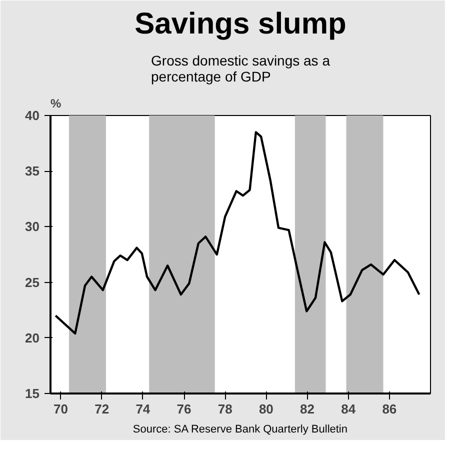 The height and width of the screenshot is (449, 451). I want to click on chart-subtitle: Gross domestic savings as a percentage of GDP, so click(240, 68).